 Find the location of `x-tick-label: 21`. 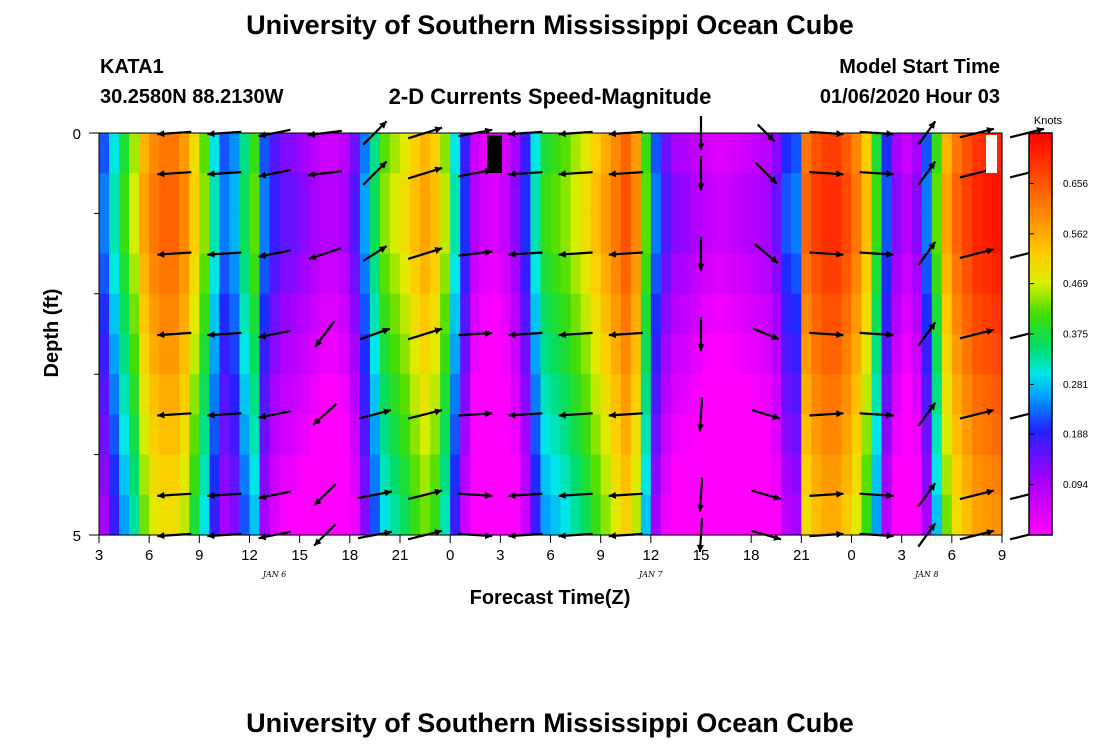

x-tick-label: 21 is located at coordinates (801, 555).